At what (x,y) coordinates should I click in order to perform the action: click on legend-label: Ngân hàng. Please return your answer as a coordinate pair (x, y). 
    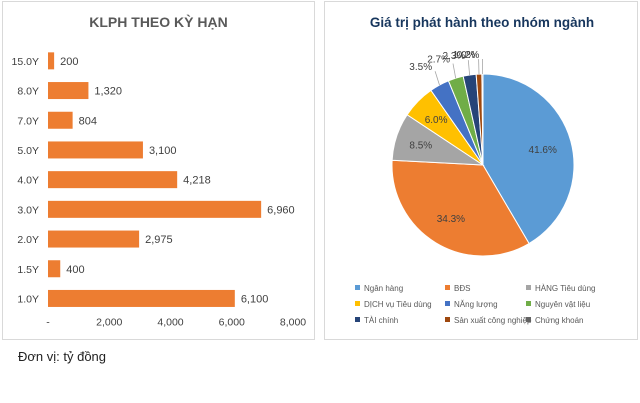
    Looking at the image, I should click on (383, 288).